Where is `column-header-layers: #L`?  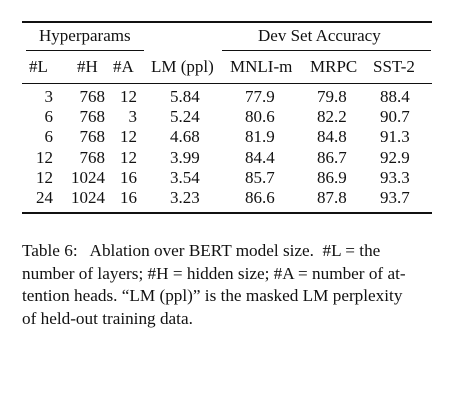 column-header-layers: #L is located at coordinates (38, 66).